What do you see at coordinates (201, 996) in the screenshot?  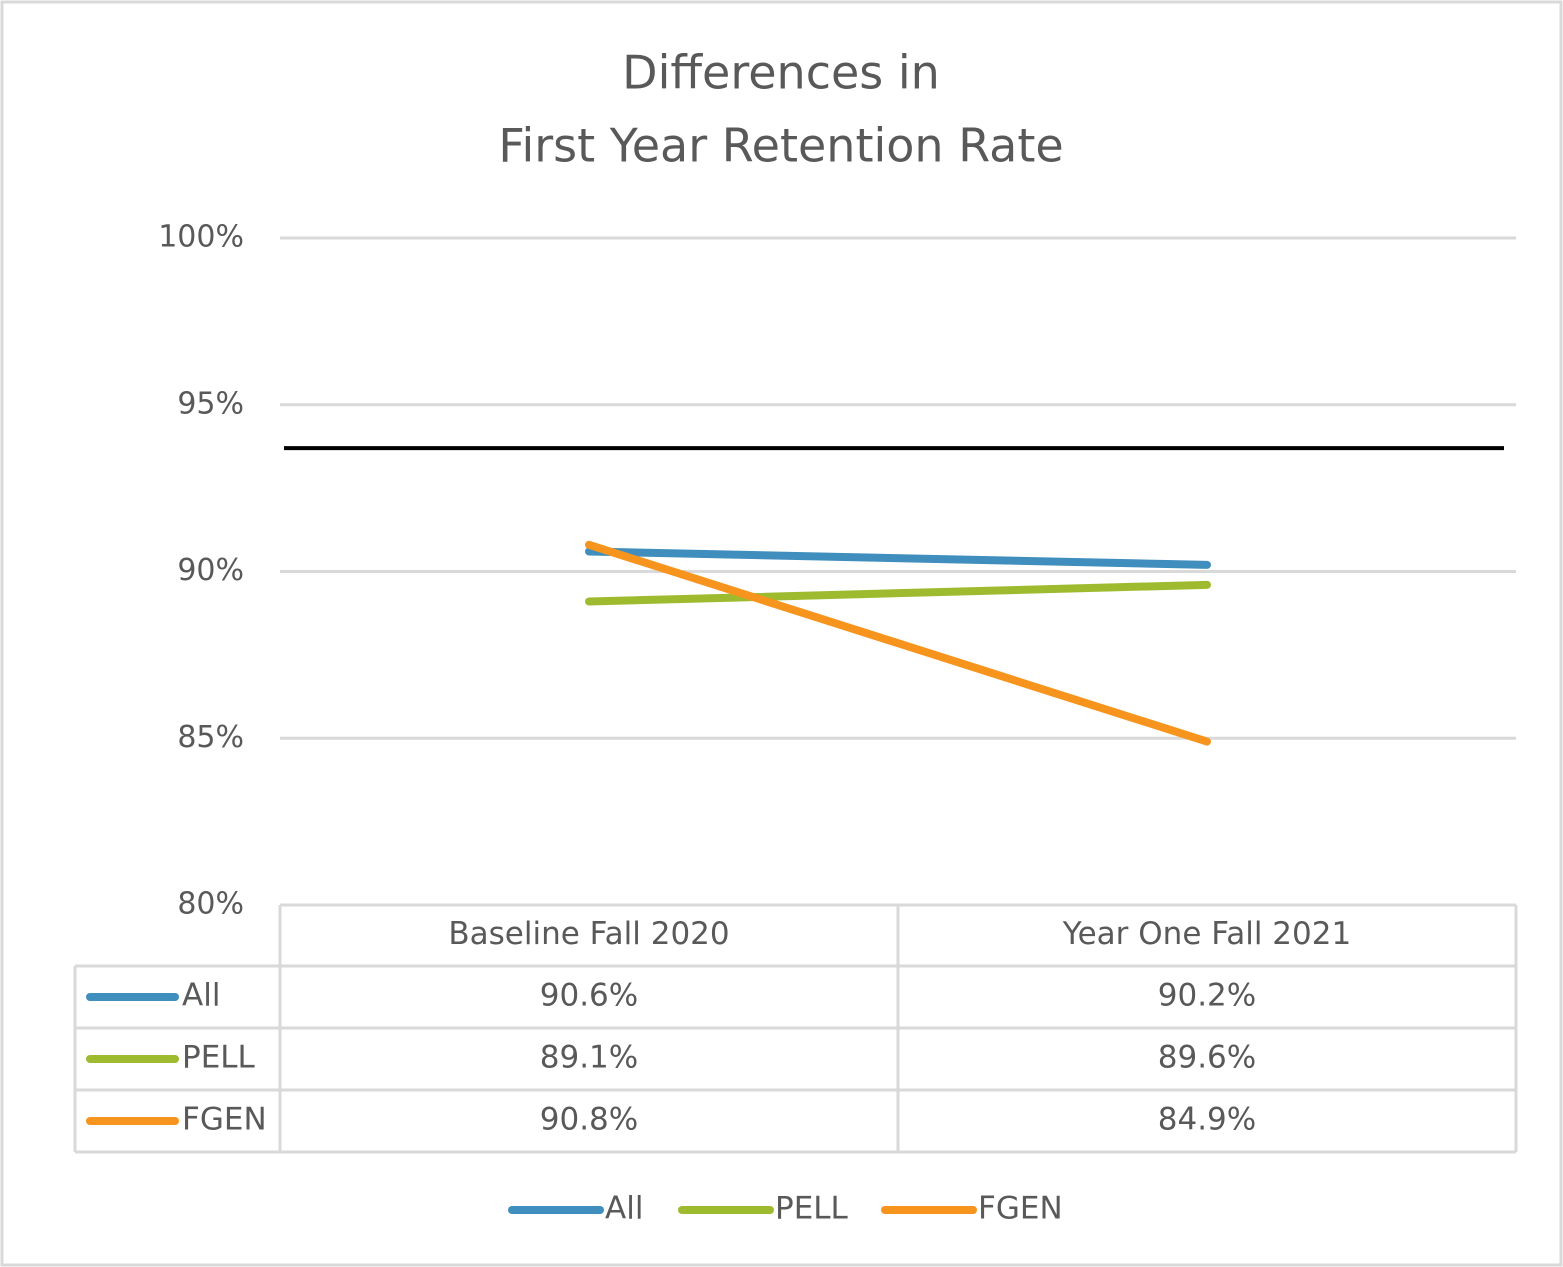 I see `table-series-name: All` at bounding box center [201, 996].